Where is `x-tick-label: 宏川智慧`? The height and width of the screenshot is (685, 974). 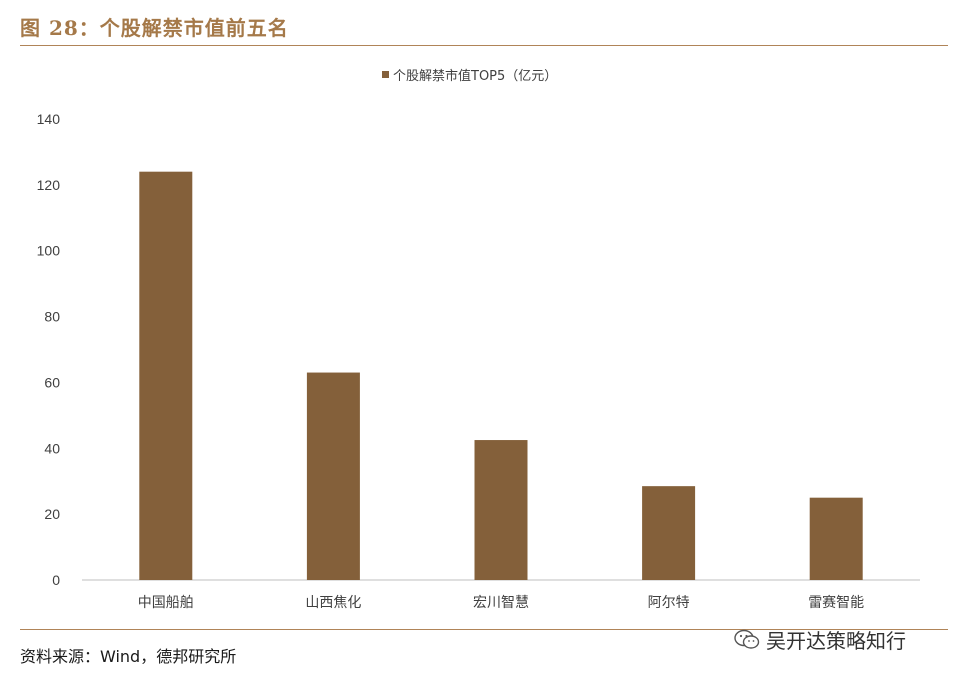 x-tick-label: 宏川智慧 is located at coordinates (501, 603).